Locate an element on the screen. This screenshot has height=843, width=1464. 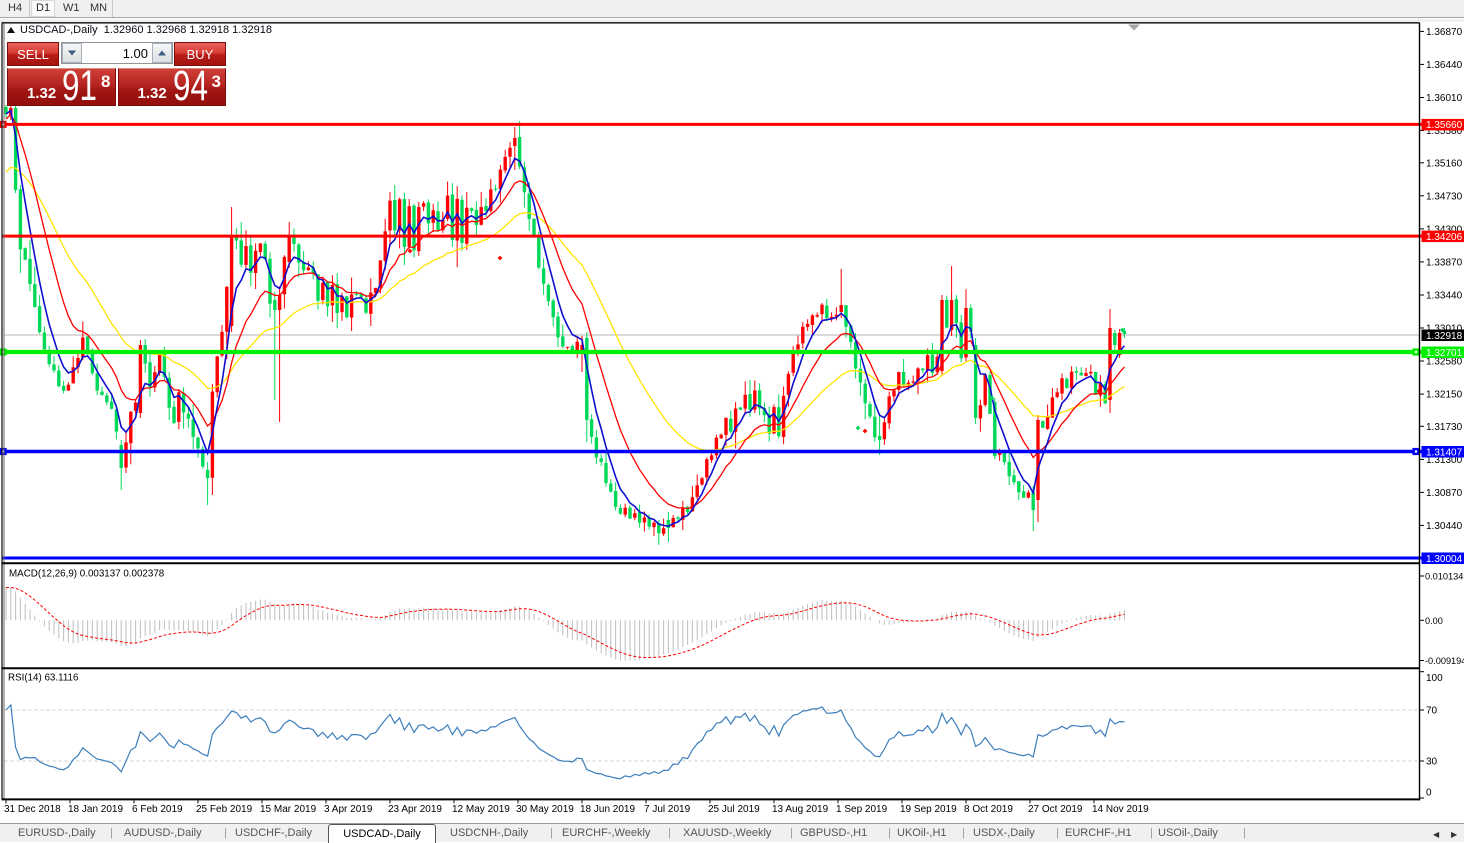
svg-text:MACD(12,26,9) 0.003137 0.00237: MACD(12,26,9) 0.003137 0.002378 is located at coordinates (87, 574).